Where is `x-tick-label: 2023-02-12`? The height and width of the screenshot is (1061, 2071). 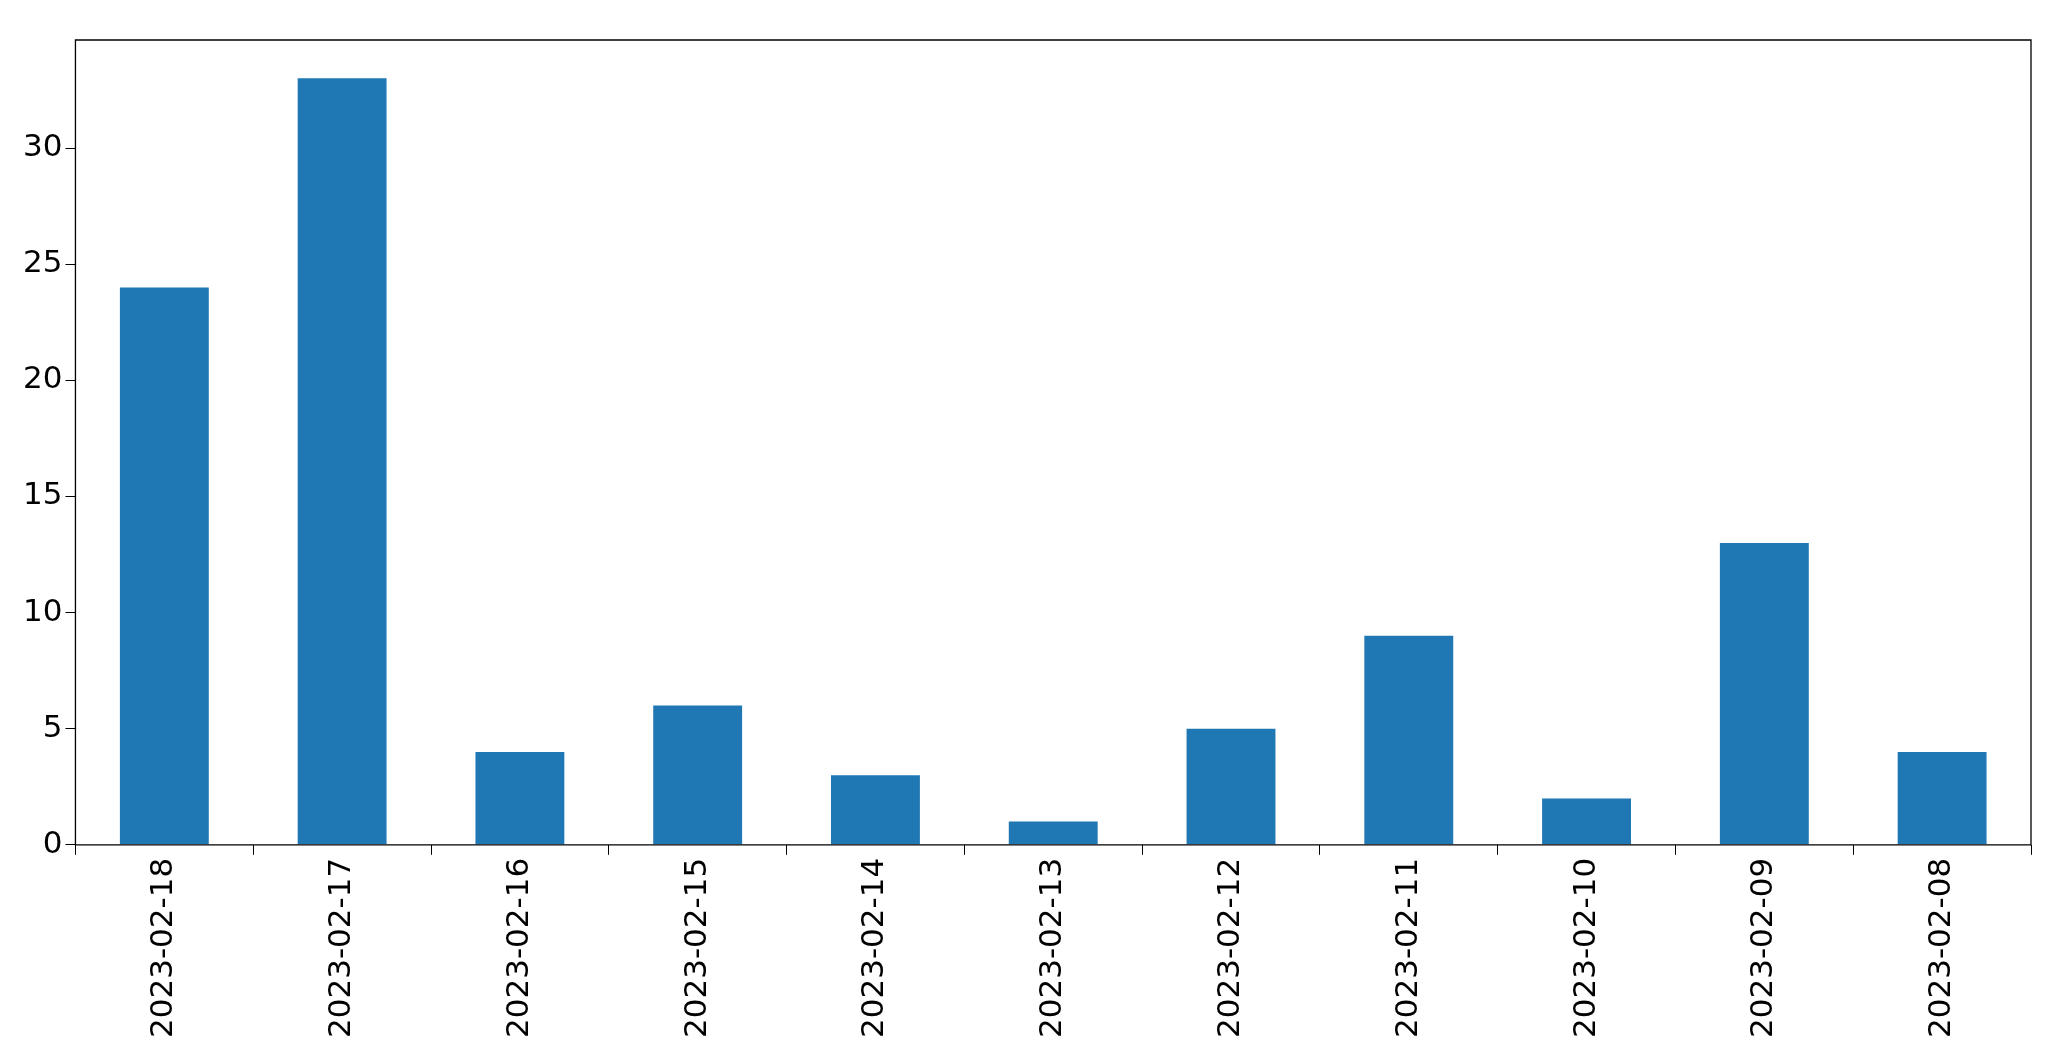
x-tick-label: 2023-02-12 is located at coordinates (1228, 948).